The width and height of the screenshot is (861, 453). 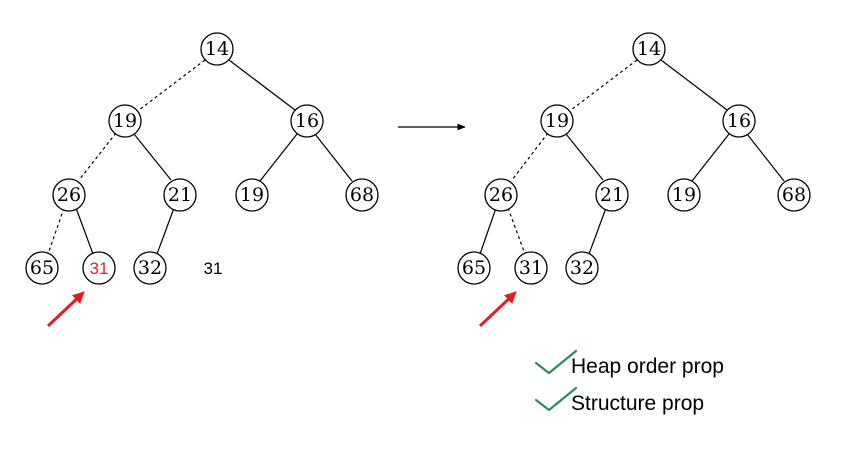 I want to click on checklist-label: Heap order prop, so click(x=647, y=366).